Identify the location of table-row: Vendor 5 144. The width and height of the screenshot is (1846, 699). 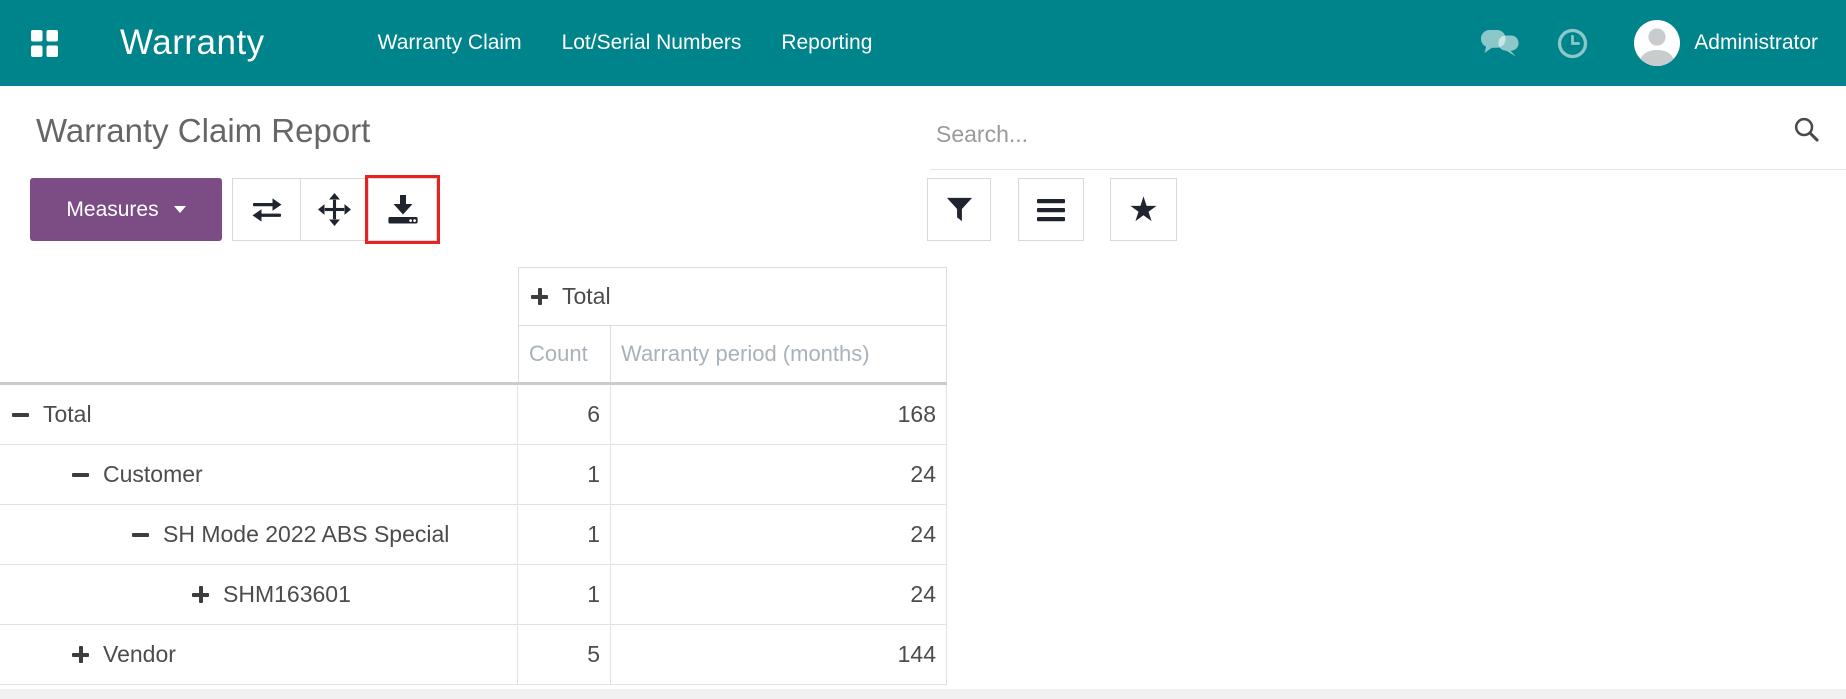
(473, 655).